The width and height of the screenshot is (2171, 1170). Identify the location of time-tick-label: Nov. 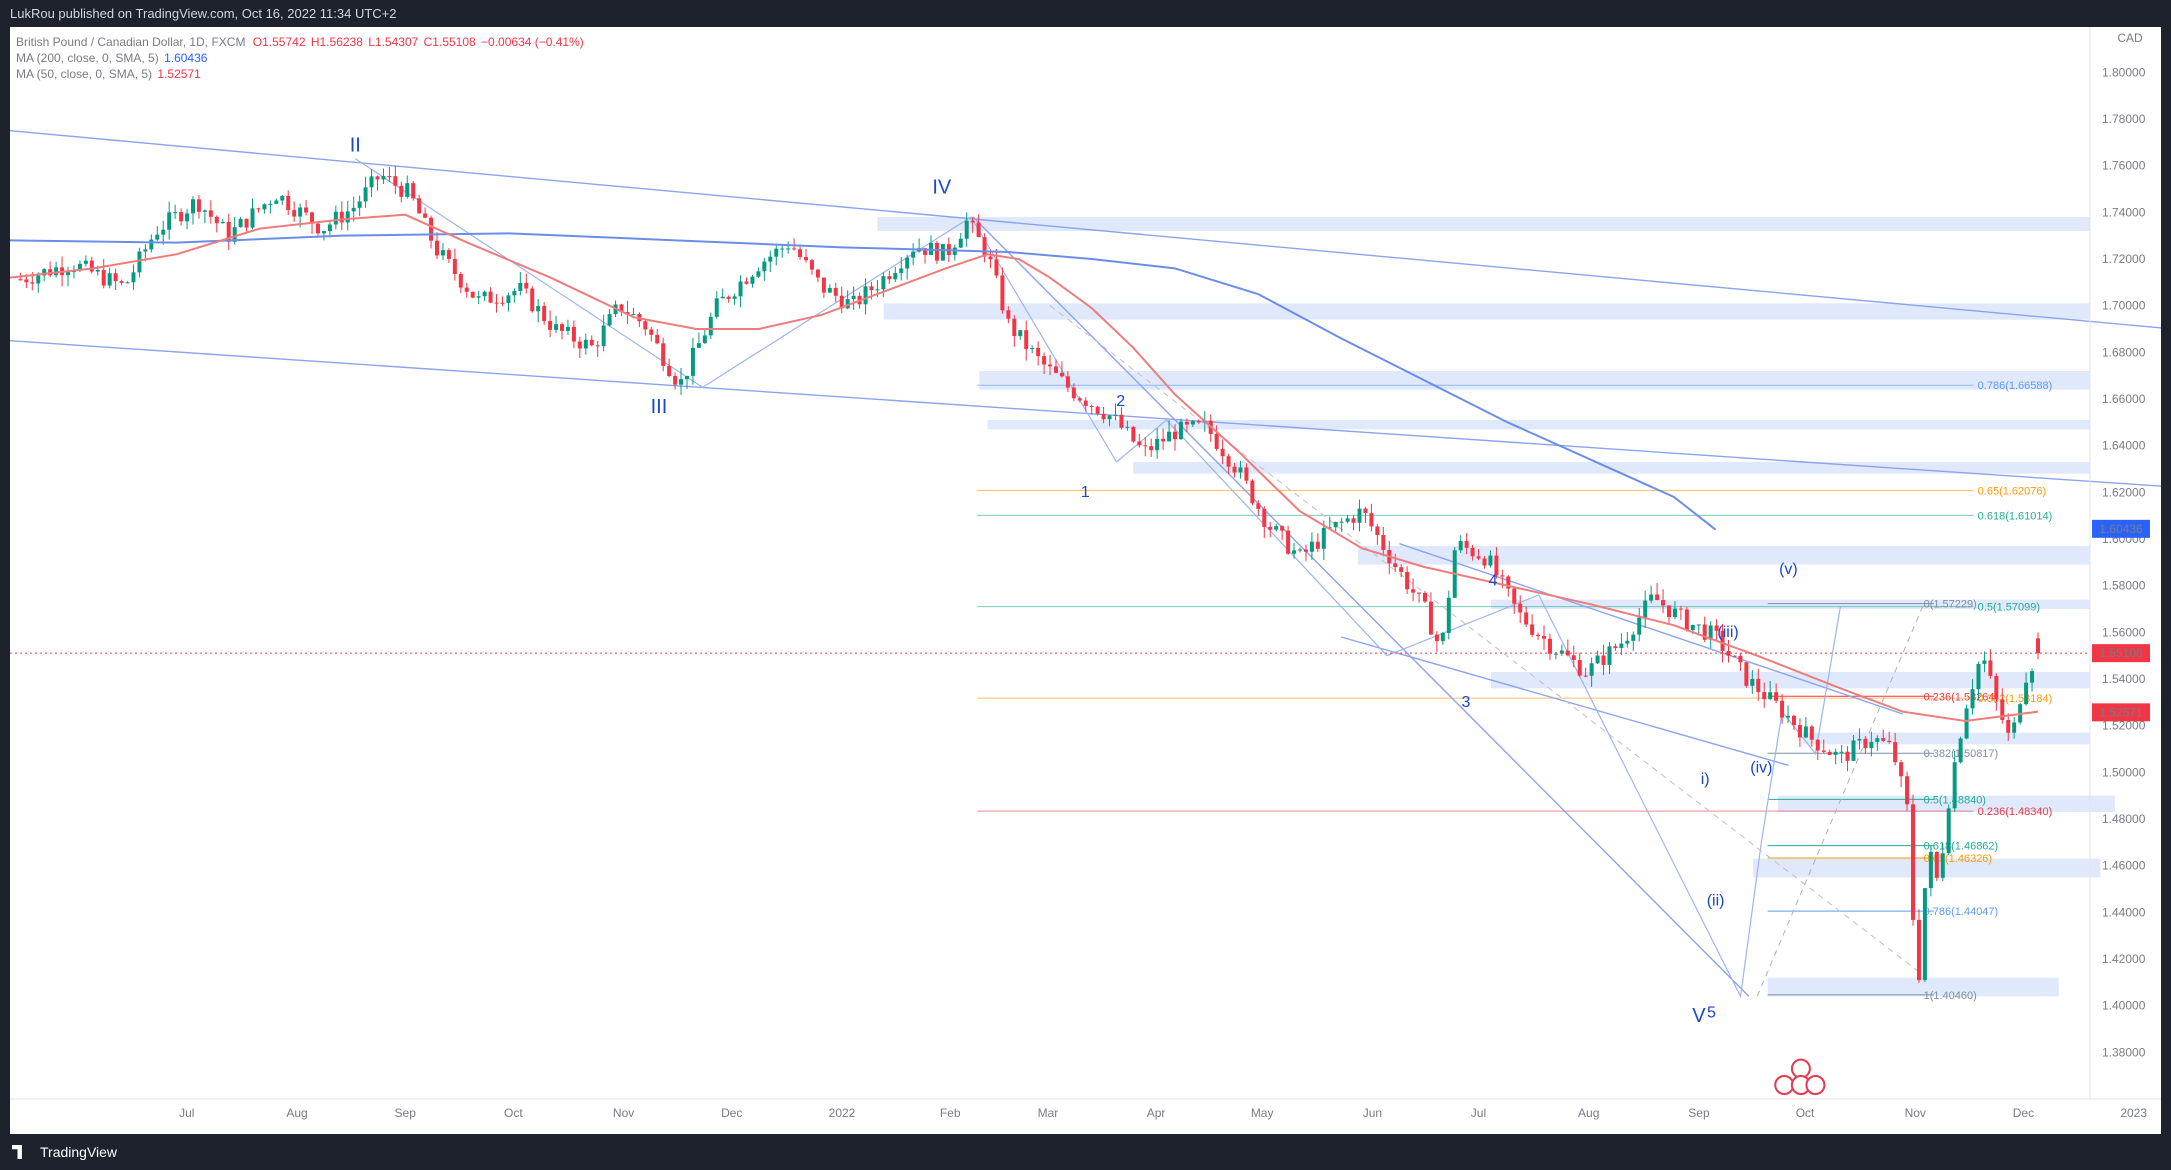
(1915, 1113).